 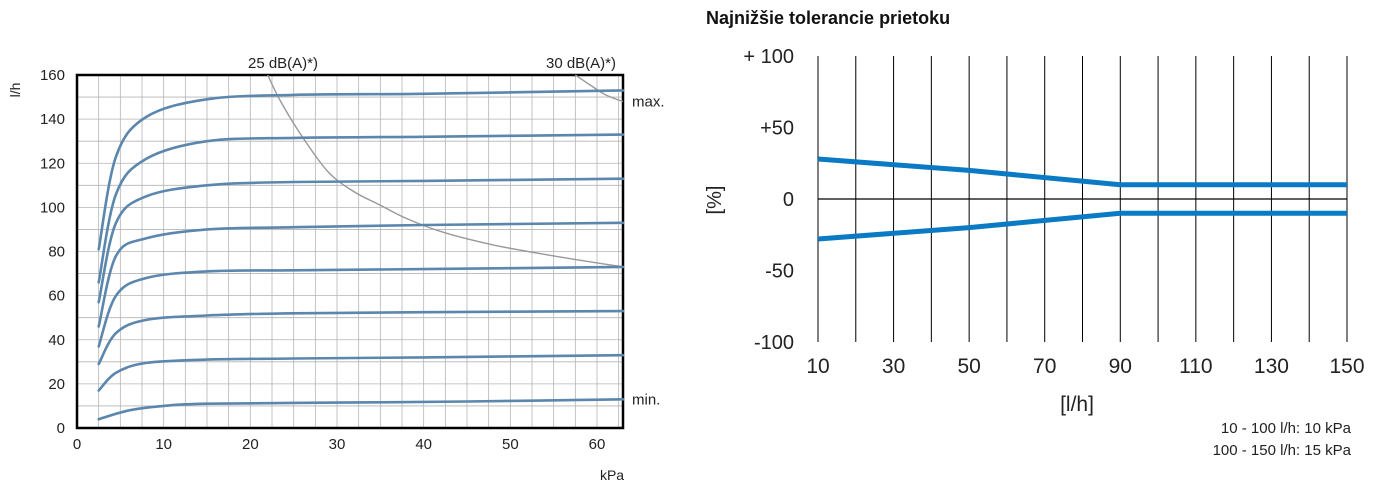 I want to click on y-tick-label: -50, so click(x=779, y=272).